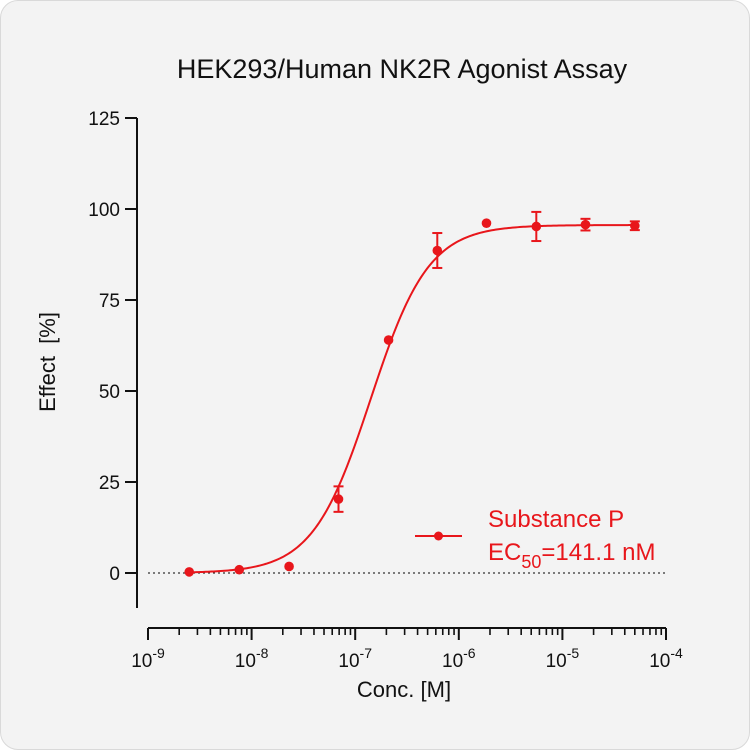 The image size is (750, 750). Describe the element at coordinates (438, 536) in the screenshot. I see `legend-marker` at that location.